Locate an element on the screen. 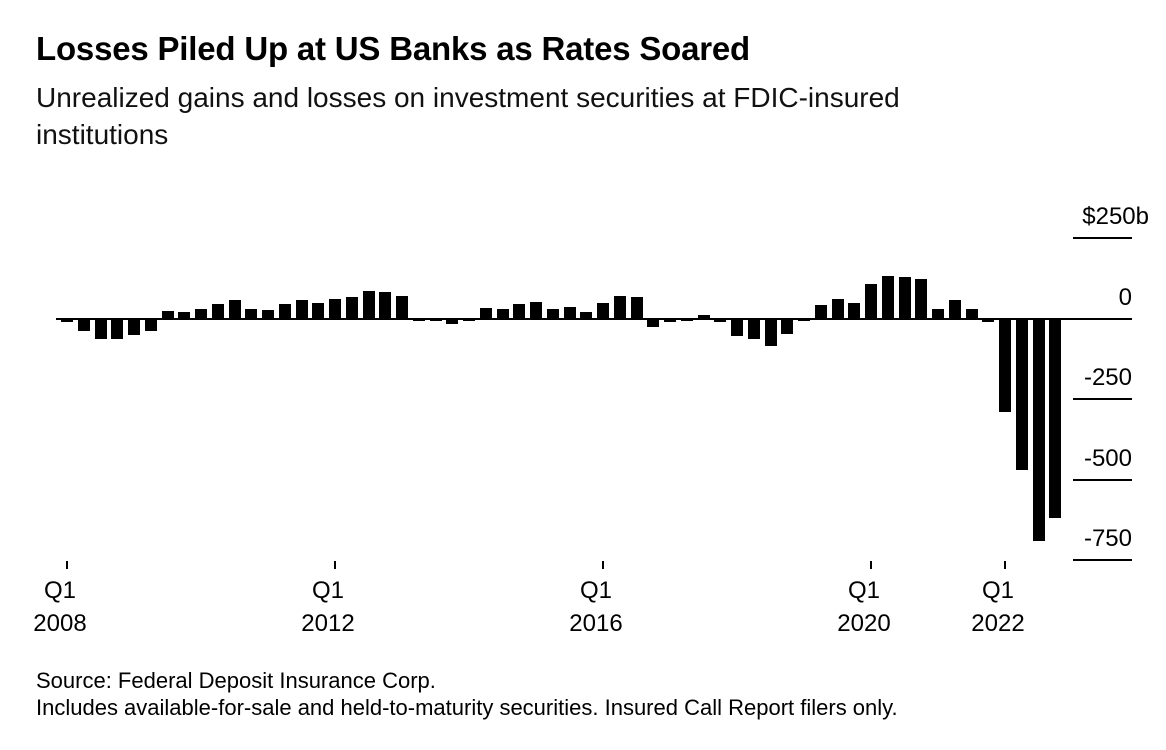  x-axis-label: Q1 2016 is located at coordinates (596, 607).